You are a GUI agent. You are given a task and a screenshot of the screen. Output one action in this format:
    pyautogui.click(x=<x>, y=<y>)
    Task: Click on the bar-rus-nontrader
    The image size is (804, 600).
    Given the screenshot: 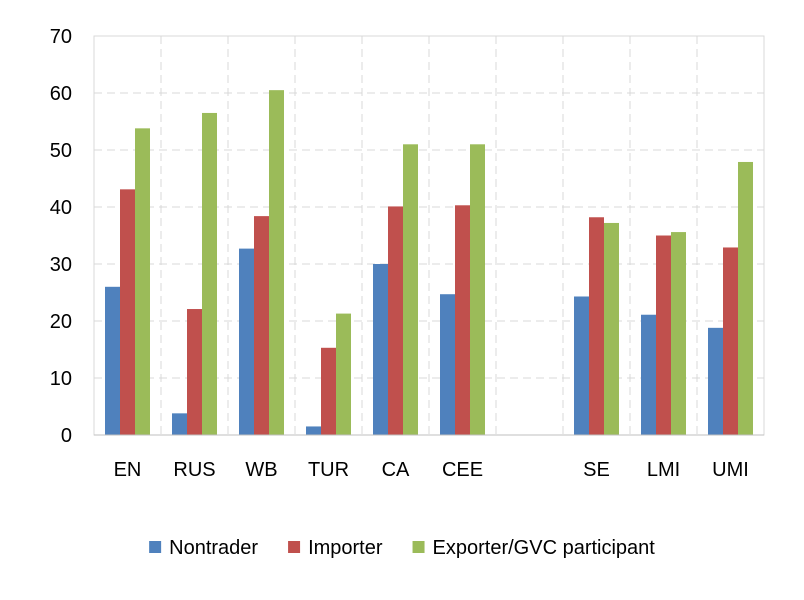 What is the action you would take?
    pyautogui.click(x=179, y=424)
    